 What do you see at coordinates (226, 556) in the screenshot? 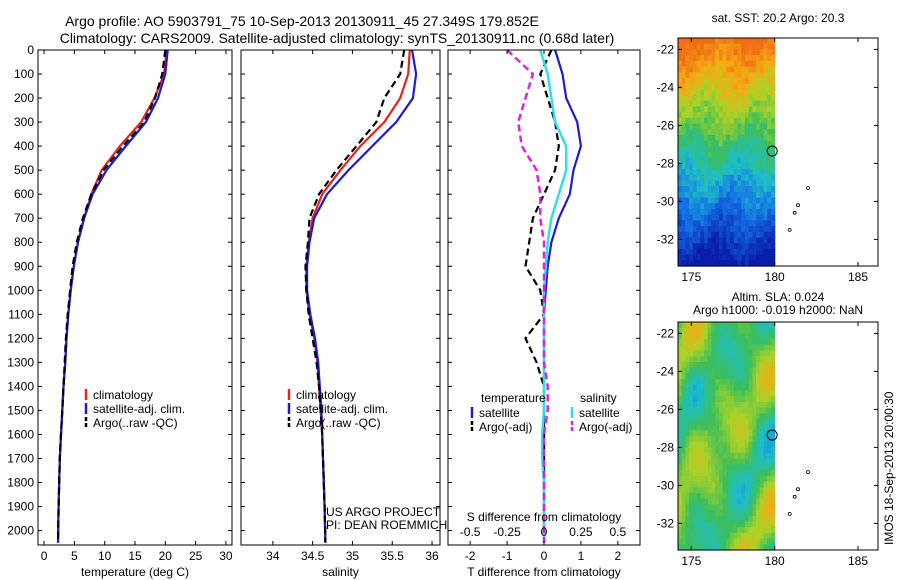
I see `x-tick-label: 30` at bounding box center [226, 556].